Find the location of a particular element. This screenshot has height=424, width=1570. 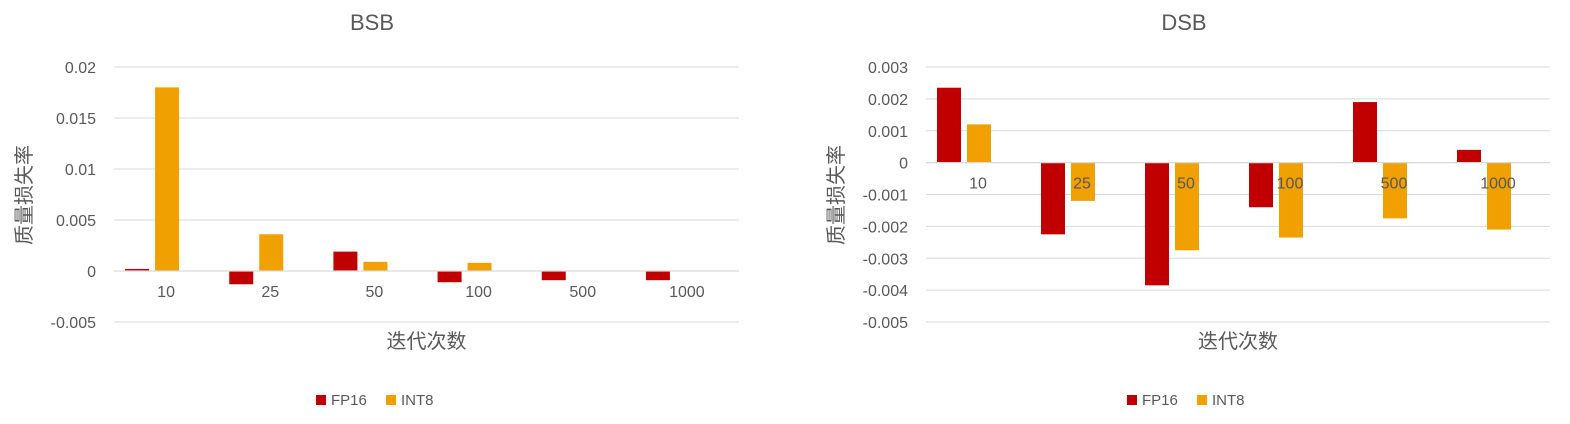

y-tick-label: -0.004 is located at coordinates (885, 291).